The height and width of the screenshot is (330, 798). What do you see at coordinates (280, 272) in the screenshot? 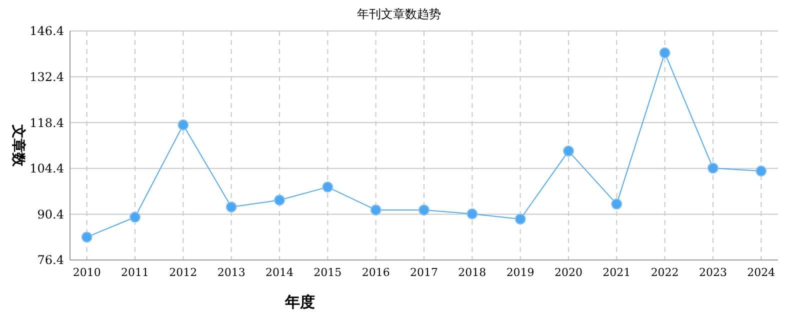
I see `x-tick-label: 2014` at bounding box center [280, 272].